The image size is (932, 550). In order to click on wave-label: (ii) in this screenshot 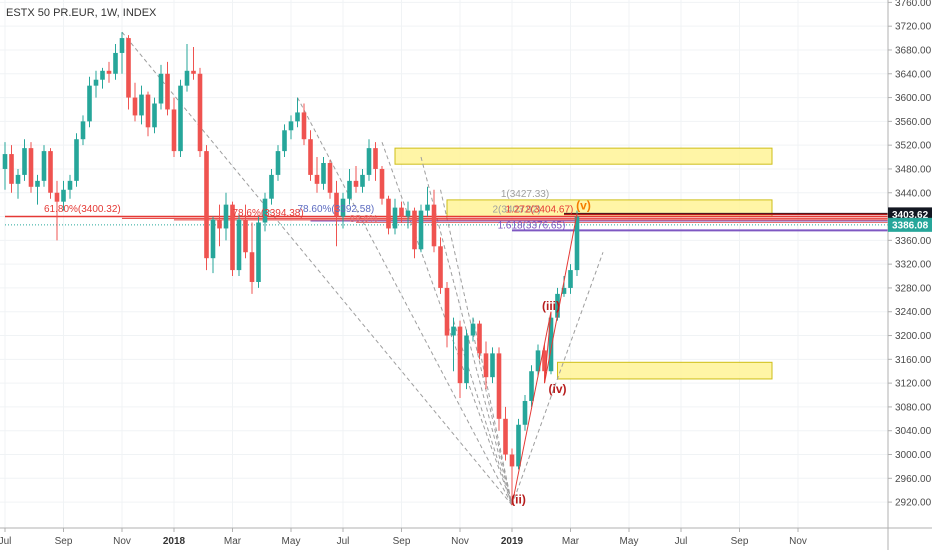, I will do `click(518, 499)`.